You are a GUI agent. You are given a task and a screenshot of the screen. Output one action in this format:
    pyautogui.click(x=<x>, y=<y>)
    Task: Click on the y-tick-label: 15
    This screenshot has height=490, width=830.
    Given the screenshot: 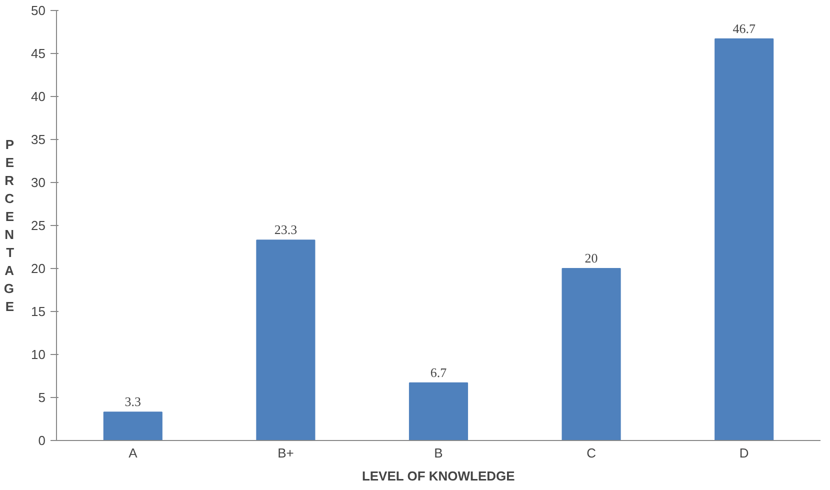 What is the action you would take?
    pyautogui.click(x=38, y=311)
    